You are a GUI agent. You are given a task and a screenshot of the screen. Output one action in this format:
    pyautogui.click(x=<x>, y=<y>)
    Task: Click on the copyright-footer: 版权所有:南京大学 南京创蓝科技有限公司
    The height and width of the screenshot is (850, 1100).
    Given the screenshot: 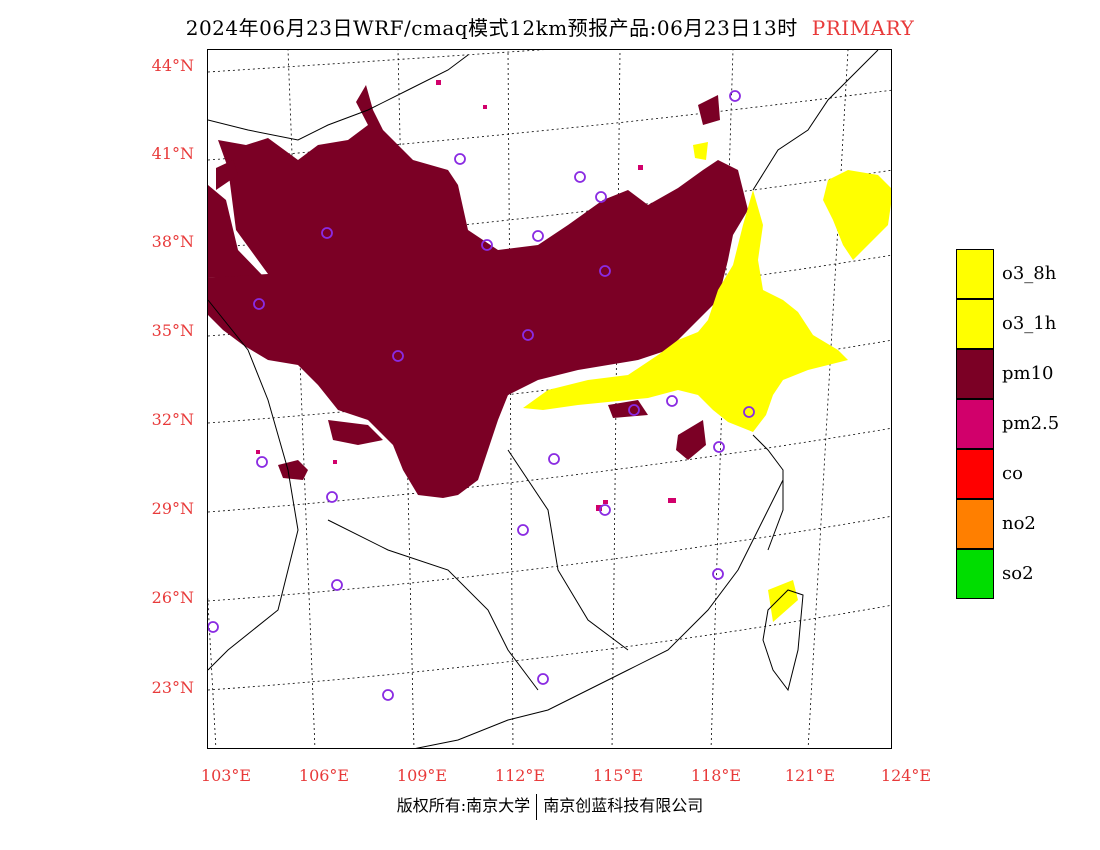 What is the action you would take?
    pyautogui.click(x=550, y=806)
    